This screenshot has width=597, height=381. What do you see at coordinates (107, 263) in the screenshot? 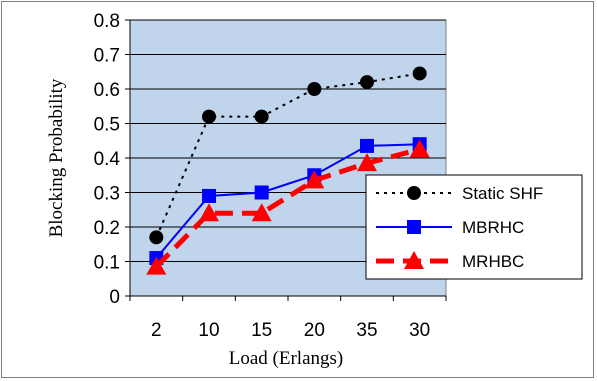
I see `y-tick-label: 0.1` at bounding box center [107, 263].